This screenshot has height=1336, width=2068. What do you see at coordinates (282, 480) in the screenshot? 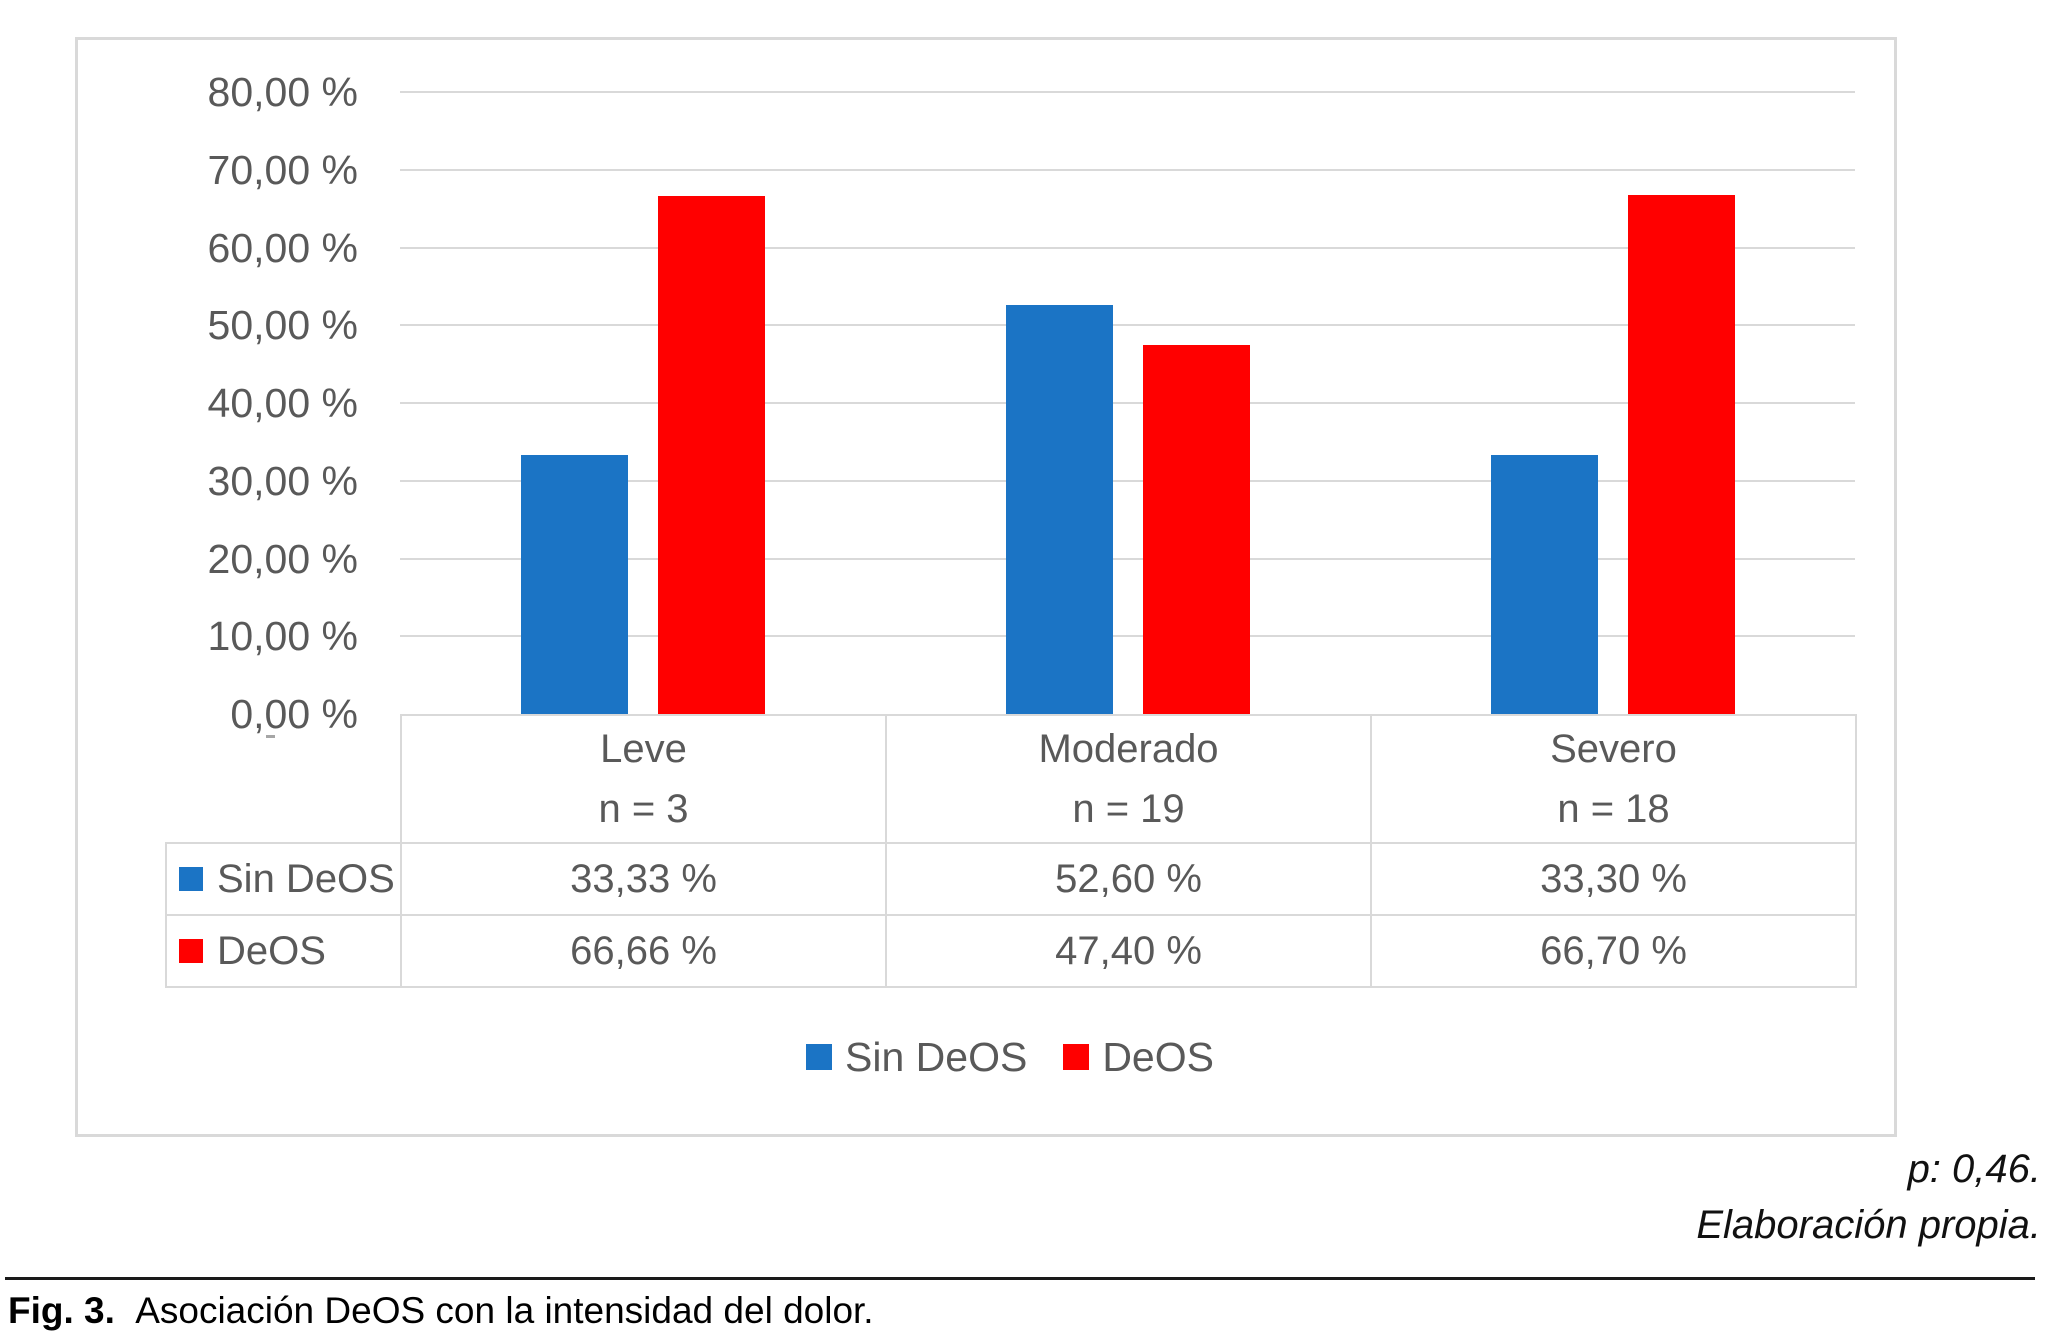
I see `y-axis-tick-label: 30,00 %` at bounding box center [282, 480].